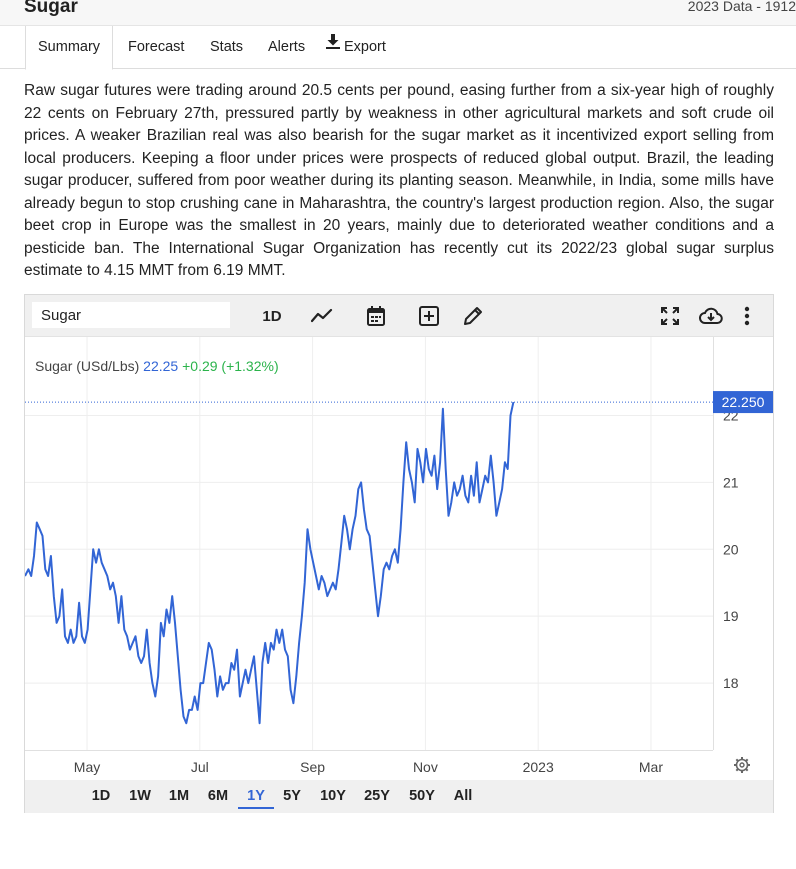 The image size is (796, 869). Describe the element at coordinates (200, 767) in the screenshot. I see `x-tick-label: Jul` at that location.